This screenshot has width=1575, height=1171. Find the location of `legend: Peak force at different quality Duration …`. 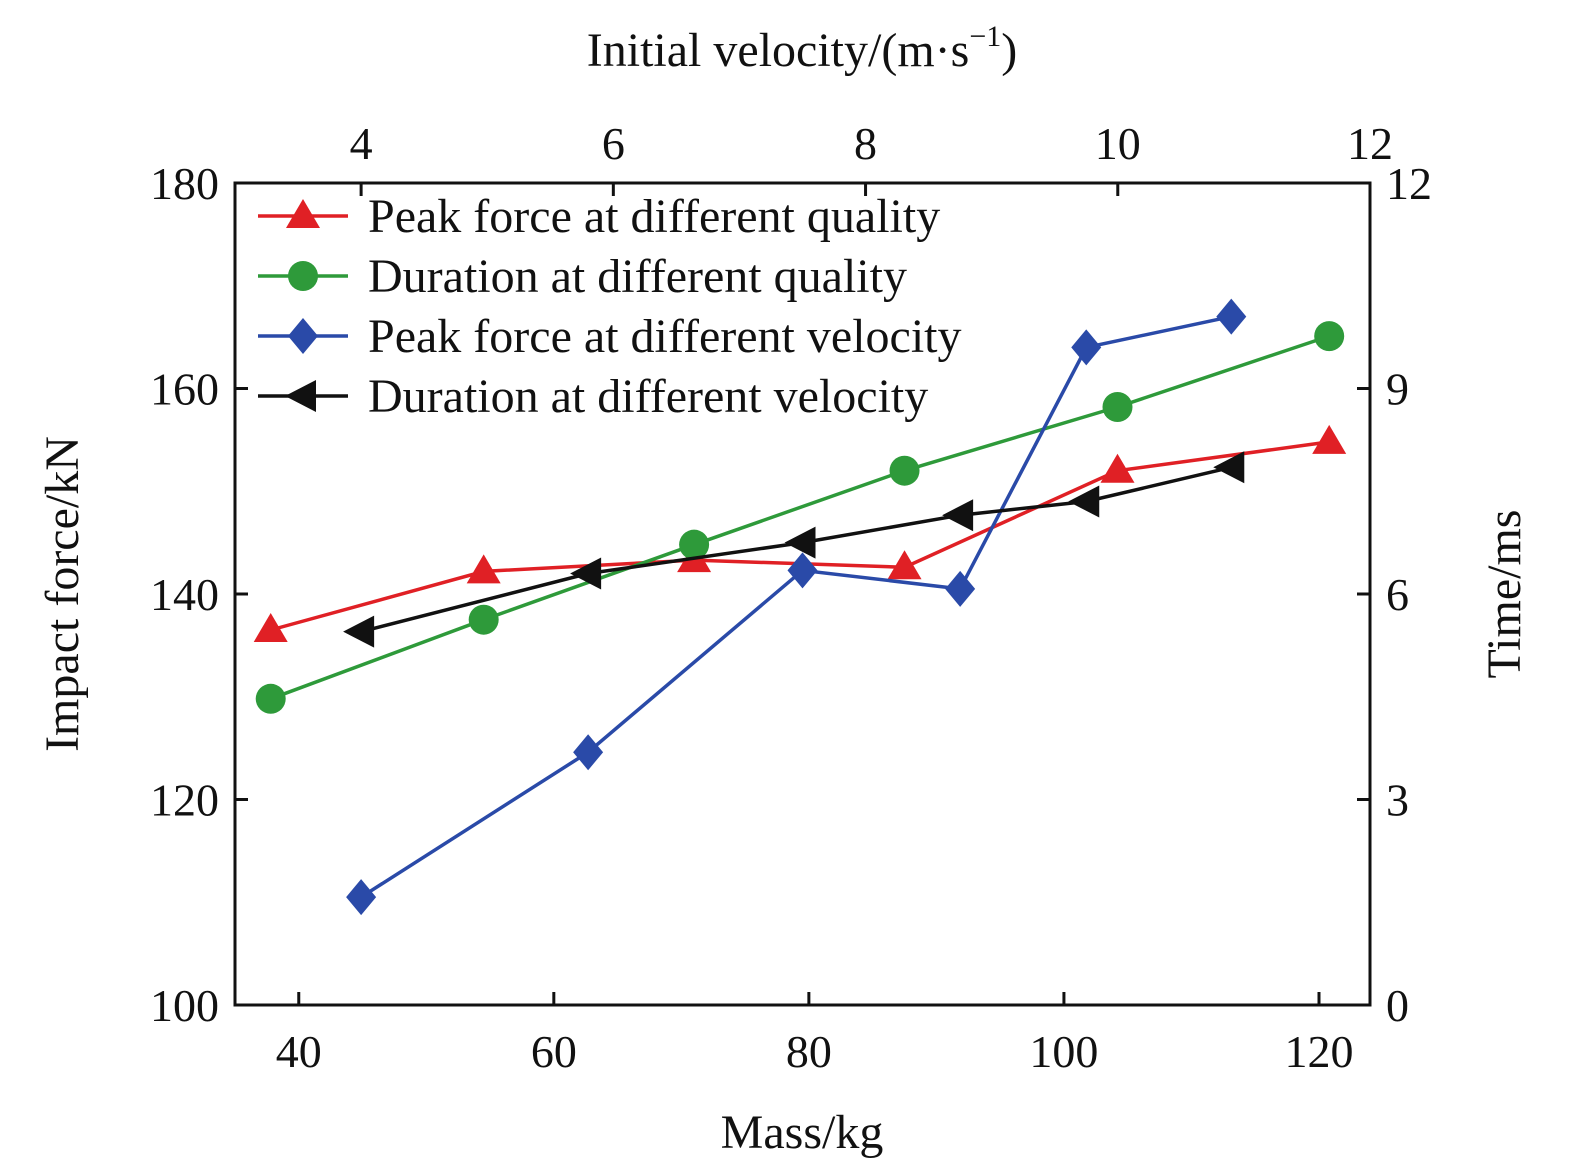

legend: Peak force at different quality Duration … is located at coordinates (610, 306).